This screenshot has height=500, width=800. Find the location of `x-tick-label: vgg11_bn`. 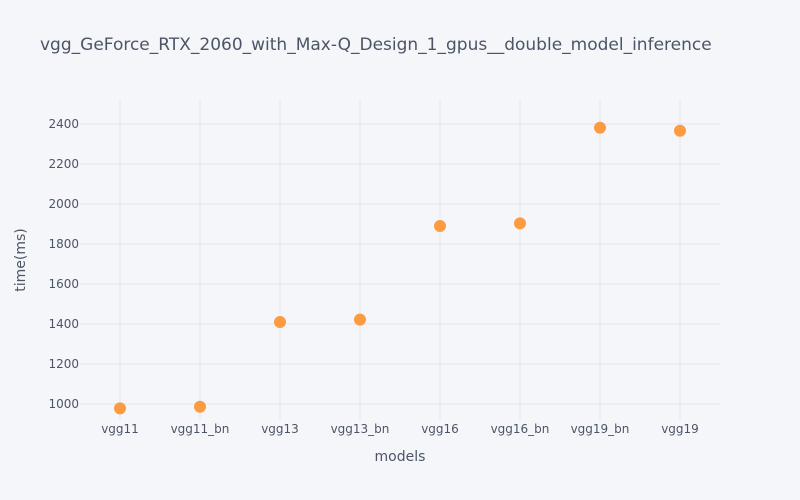

x-tick-label: vgg11_bn is located at coordinates (200, 429).